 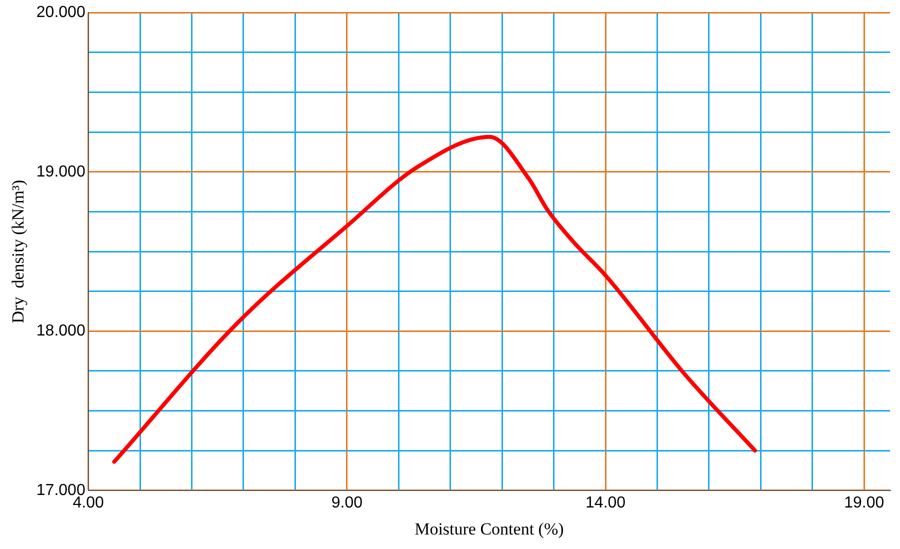 I want to click on y-axis-title: Dry density (kN/m³), so click(x=18, y=252).